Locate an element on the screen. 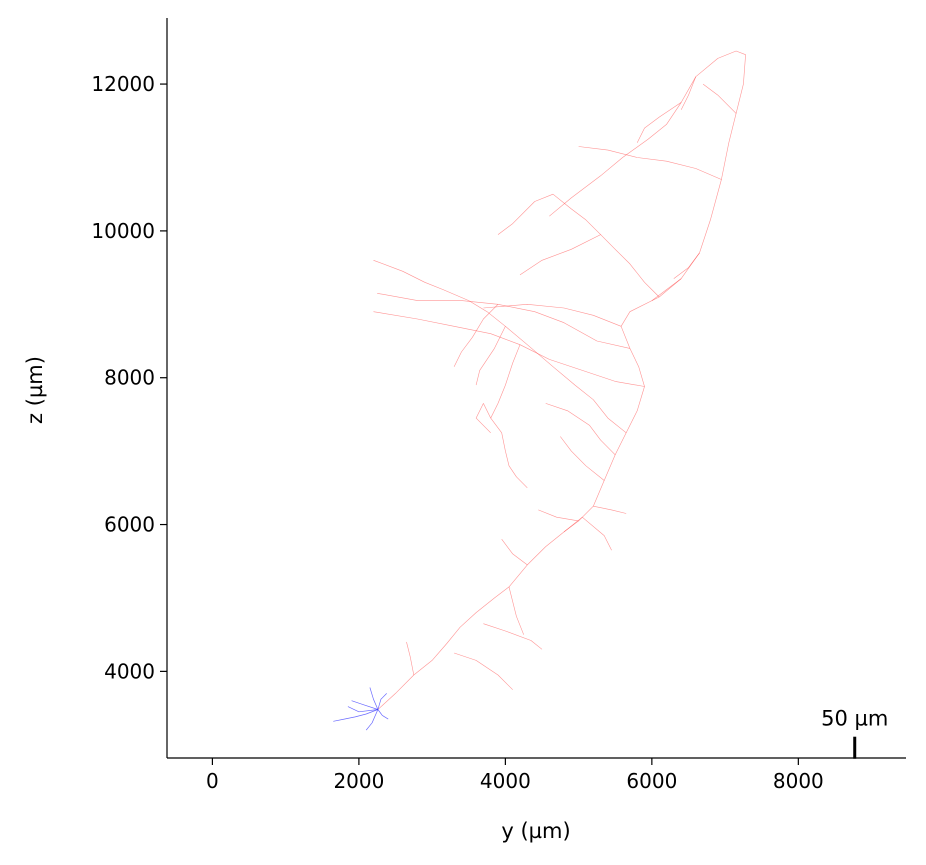 This screenshot has height=865, width=926. x-tick-label: 0 is located at coordinates (212, 781).